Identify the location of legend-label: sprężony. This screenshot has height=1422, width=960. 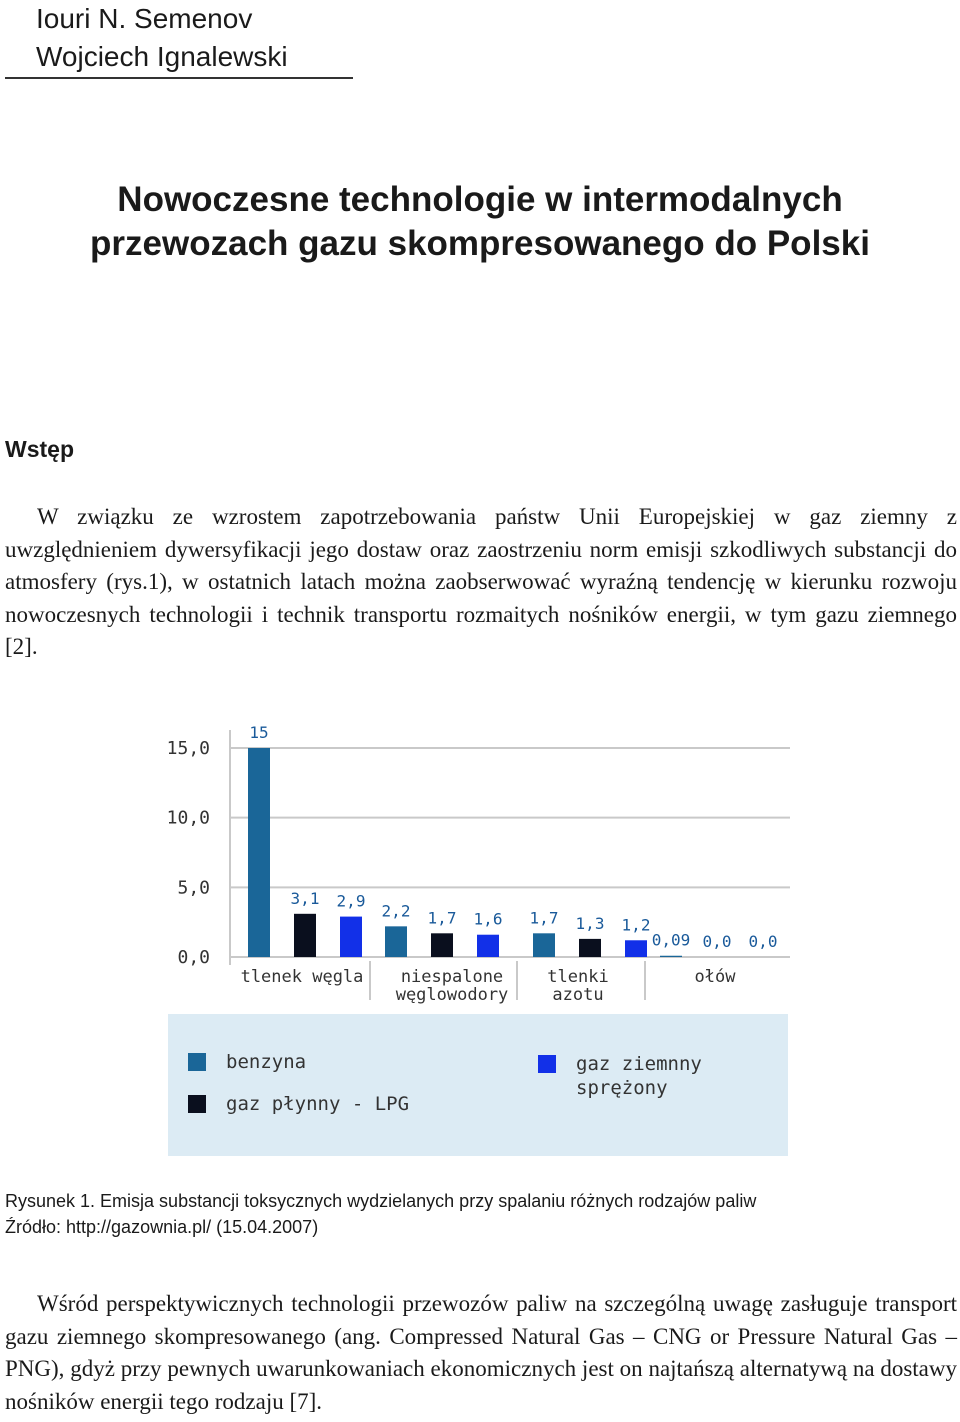
(622, 1088).